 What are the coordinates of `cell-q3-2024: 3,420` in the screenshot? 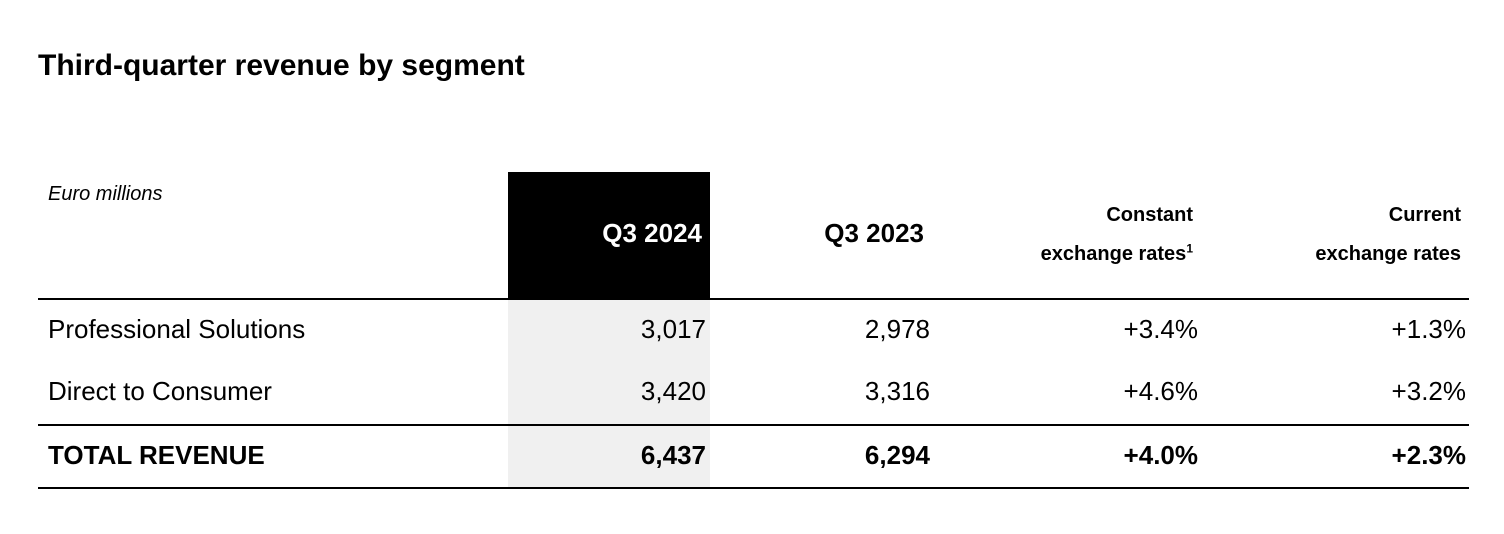 It's located at (673, 391).